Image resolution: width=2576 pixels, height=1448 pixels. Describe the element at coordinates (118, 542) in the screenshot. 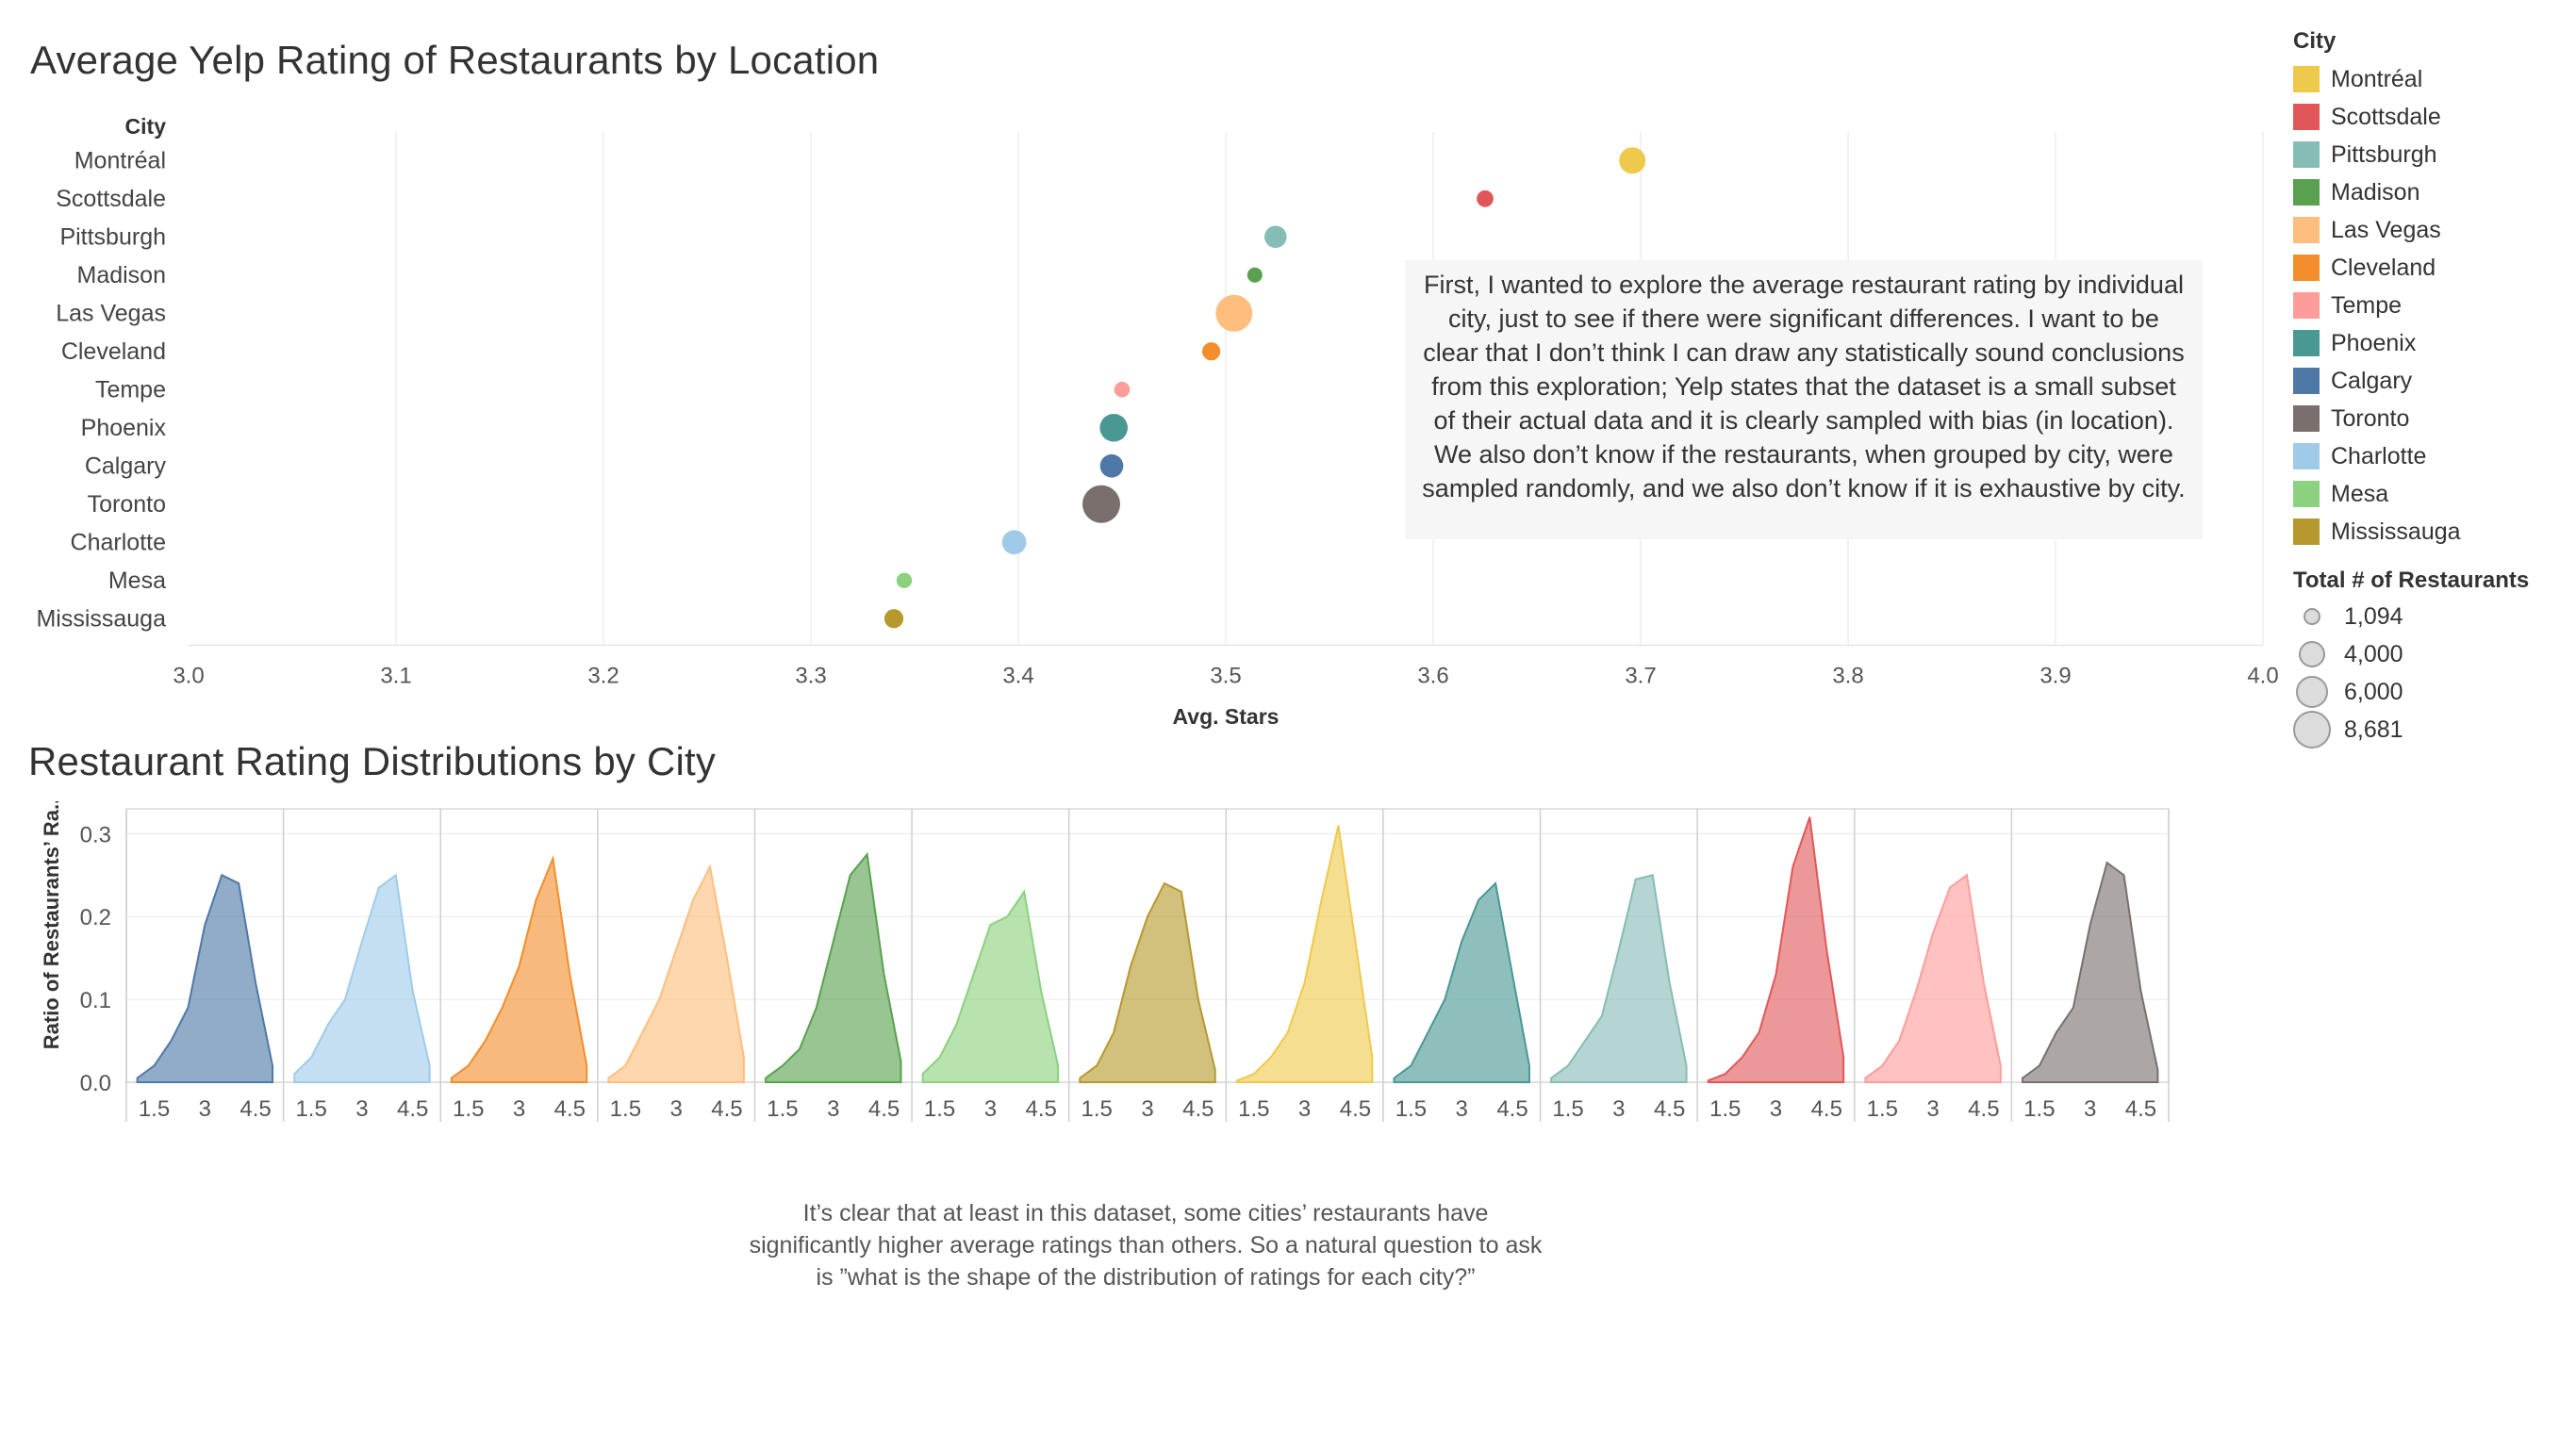

I see `y-tick-label: Charlotte` at that location.